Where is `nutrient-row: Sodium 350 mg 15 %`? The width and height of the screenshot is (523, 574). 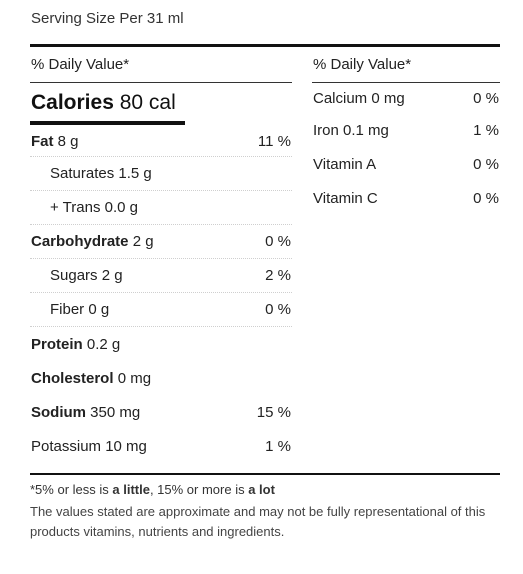 nutrient-row: Sodium 350 mg 15 % is located at coordinates (161, 412).